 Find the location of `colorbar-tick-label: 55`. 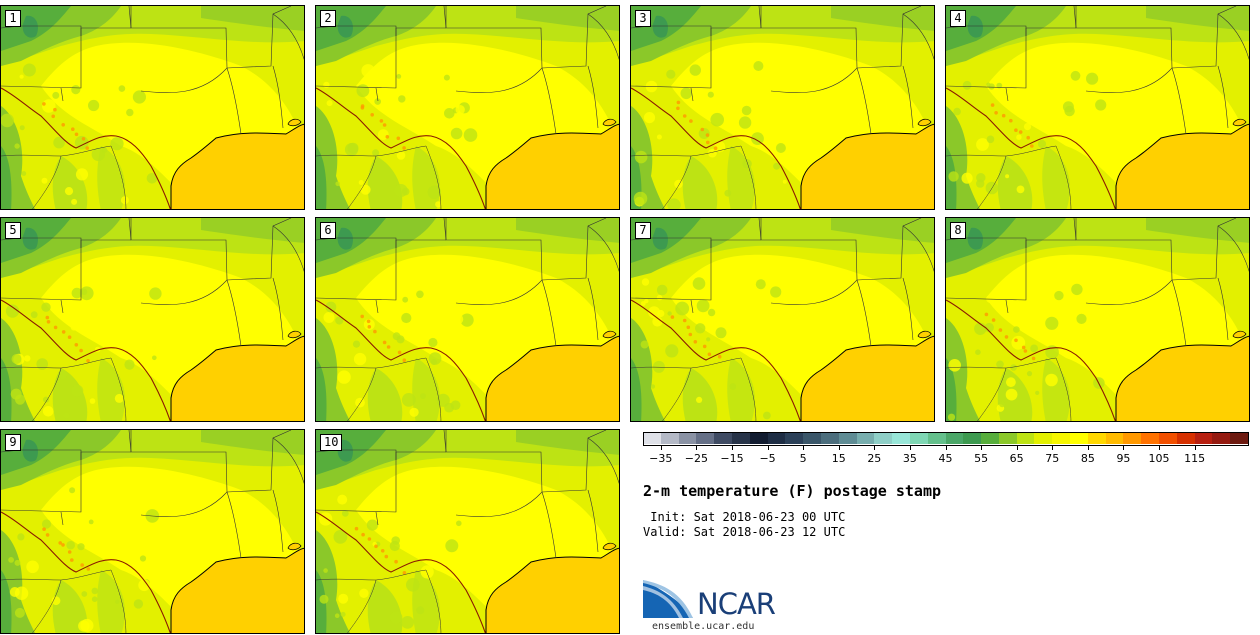

colorbar-tick-label: 55 is located at coordinates (981, 458).